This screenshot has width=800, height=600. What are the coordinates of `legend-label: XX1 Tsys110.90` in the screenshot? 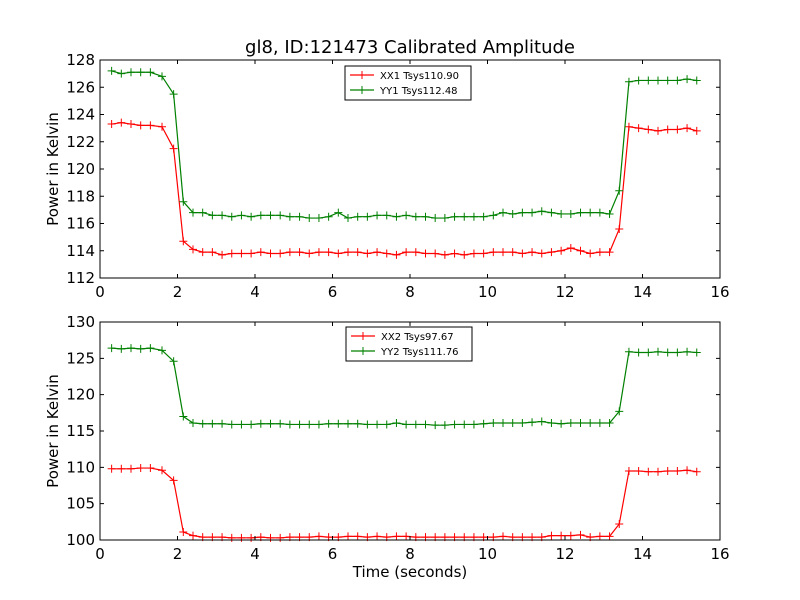 It's located at (419, 76).